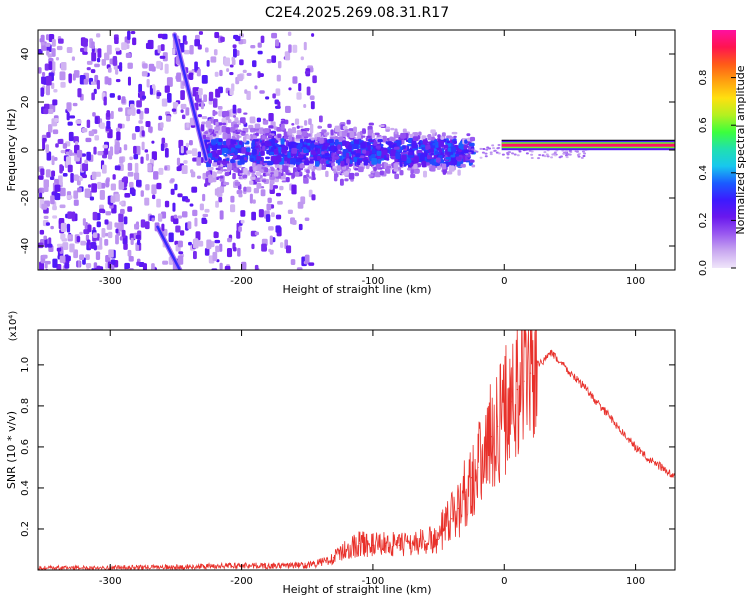  I want to click on y-tick-label: 0.4, so click(25, 488).